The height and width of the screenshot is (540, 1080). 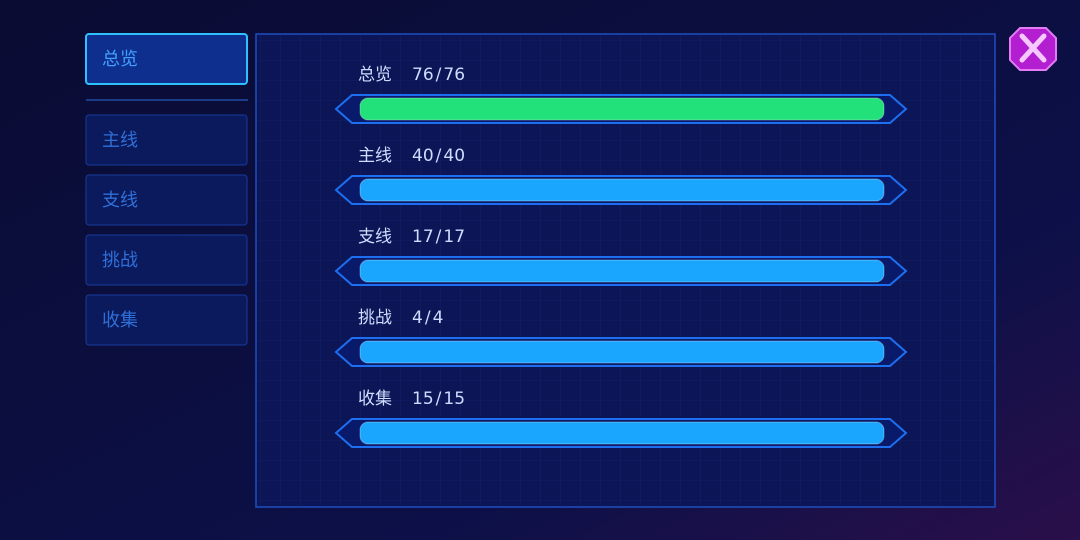 I want to click on tab: 挑战, so click(x=166, y=260).